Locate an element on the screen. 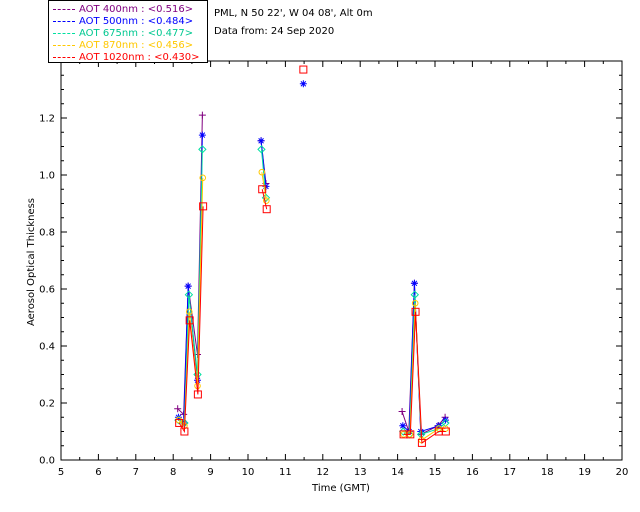 This screenshot has width=640, height=512. y-tick-label: 0.8 is located at coordinates (47, 233).